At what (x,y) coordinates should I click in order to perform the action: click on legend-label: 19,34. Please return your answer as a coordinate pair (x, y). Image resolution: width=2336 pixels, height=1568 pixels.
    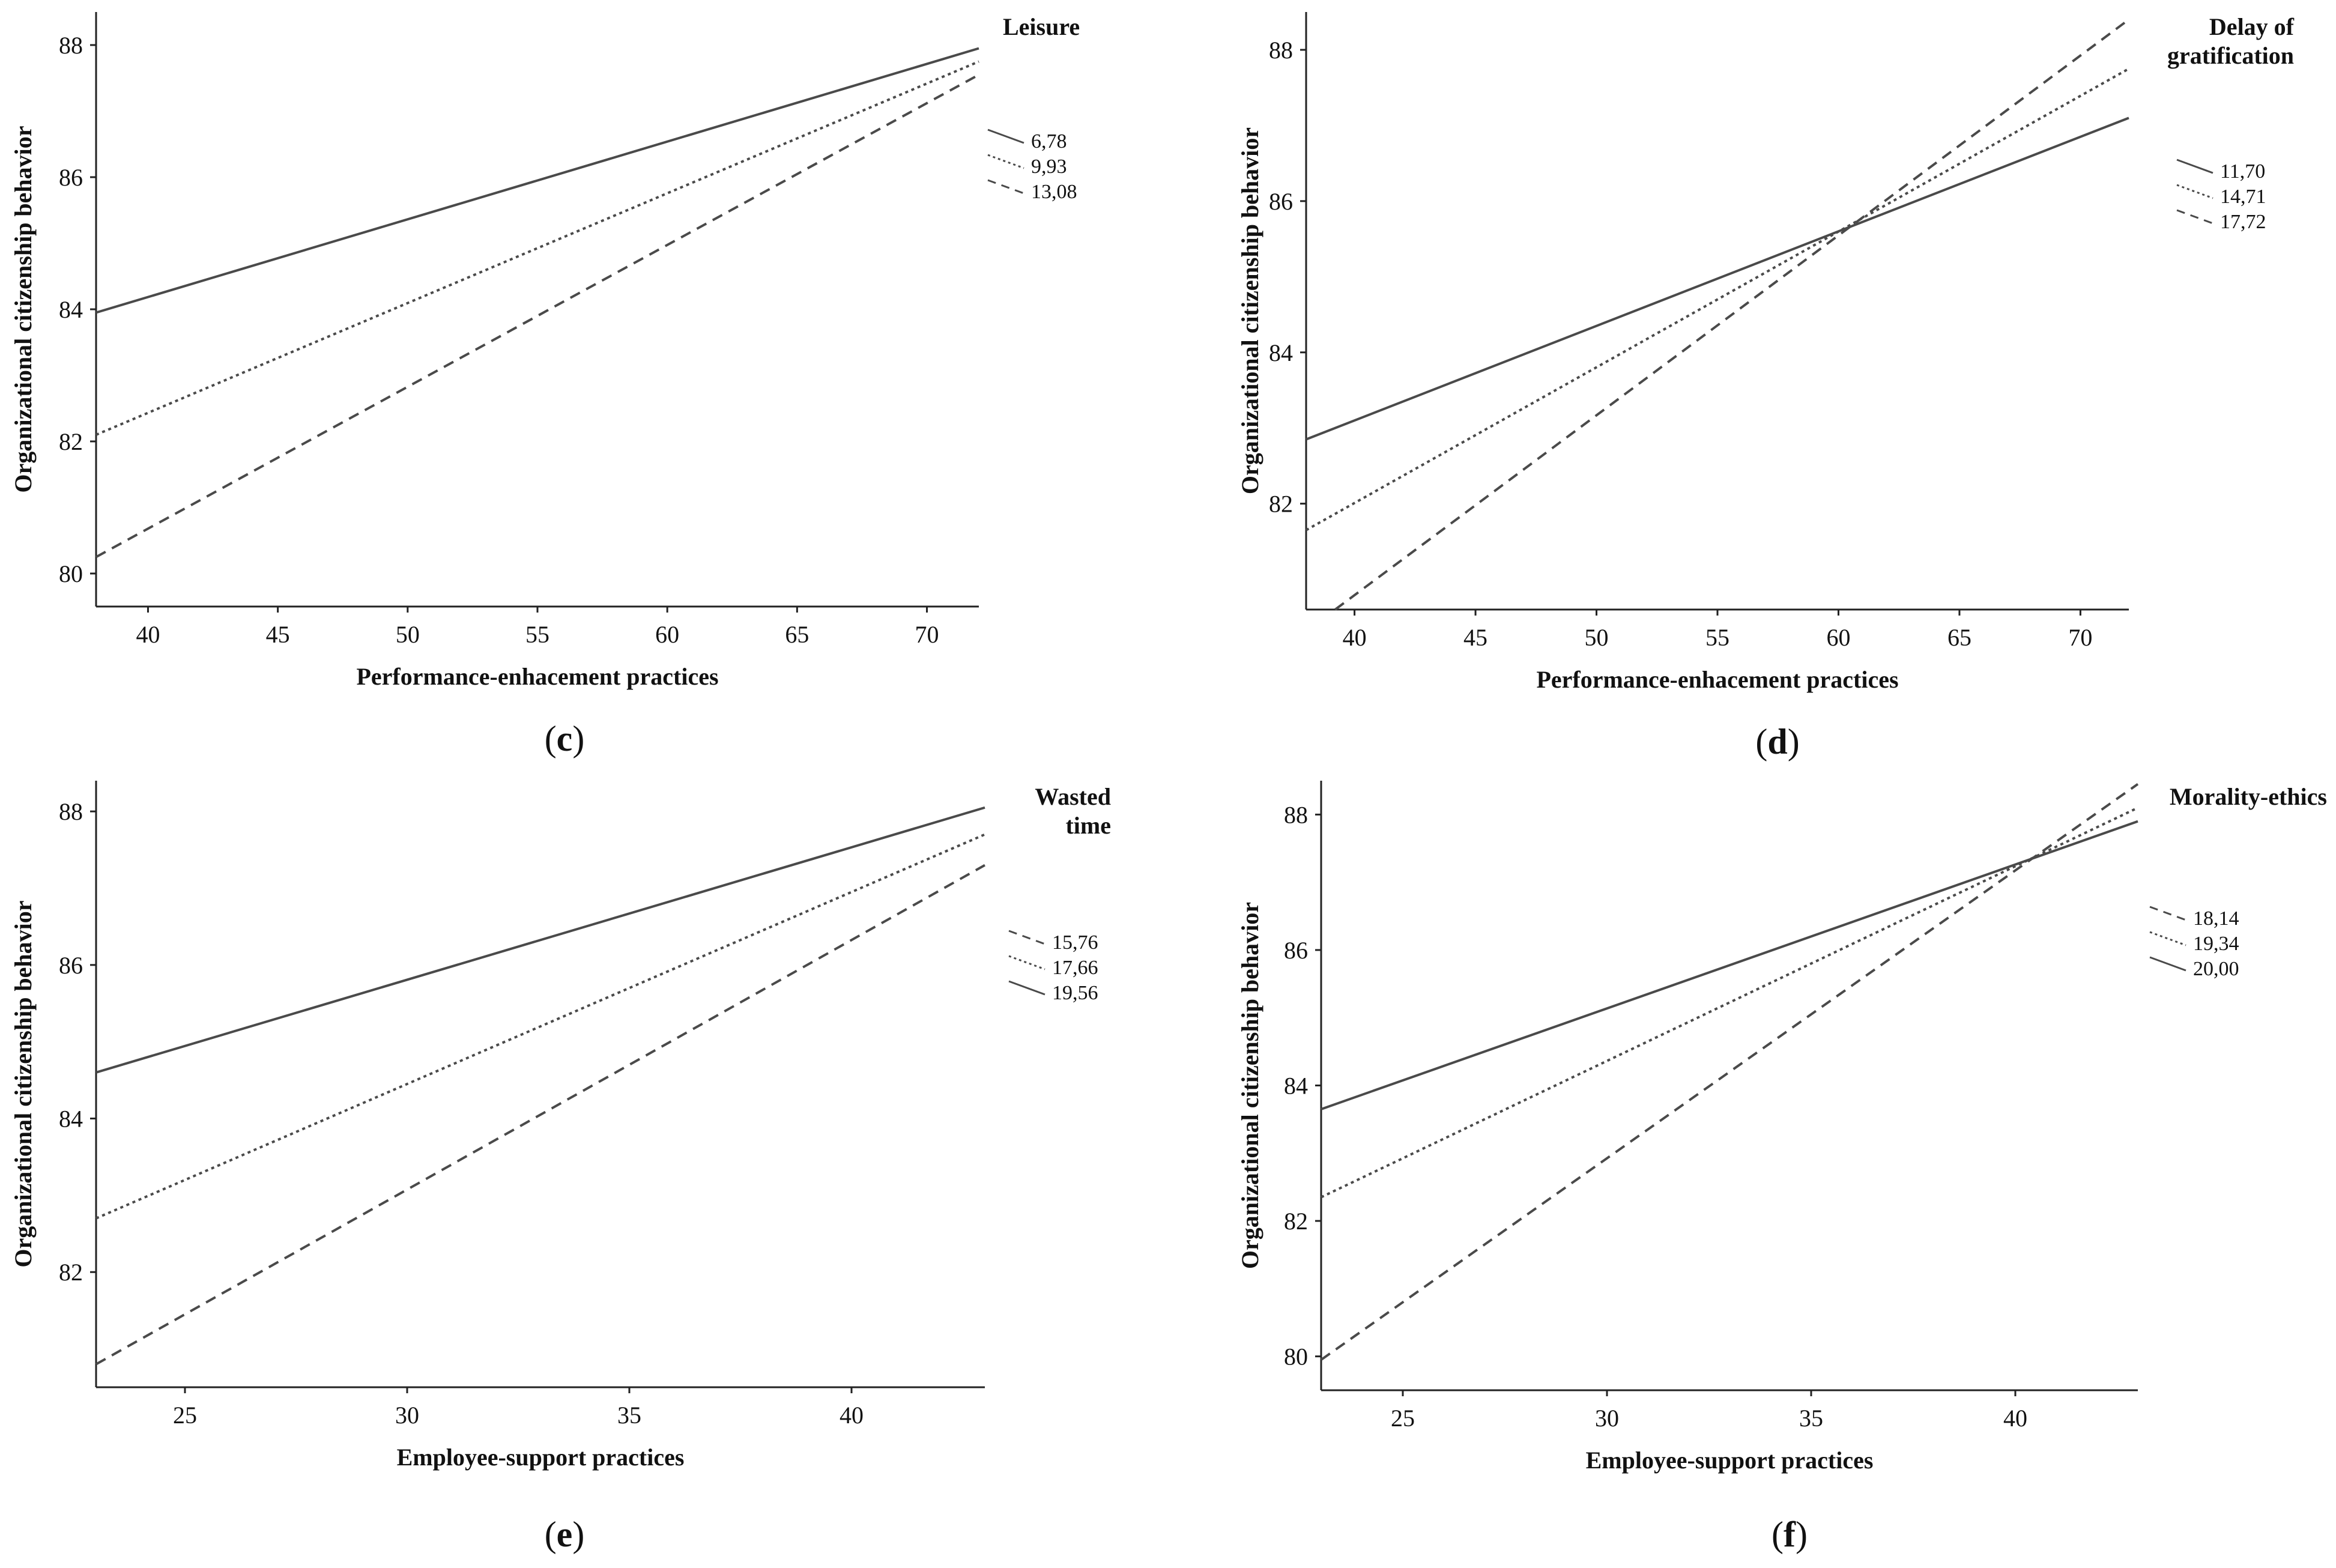
    Looking at the image, I should click on (2216, 944).